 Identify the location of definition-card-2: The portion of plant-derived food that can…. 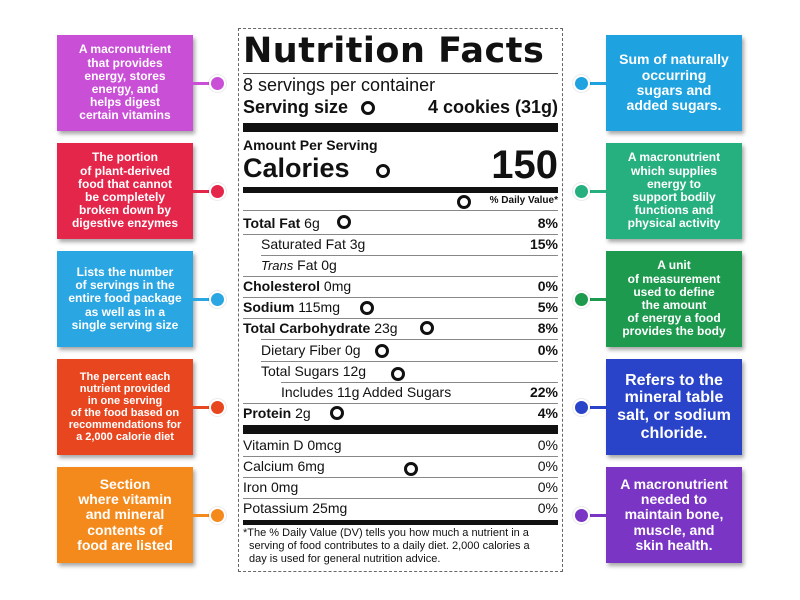
(125, 191).